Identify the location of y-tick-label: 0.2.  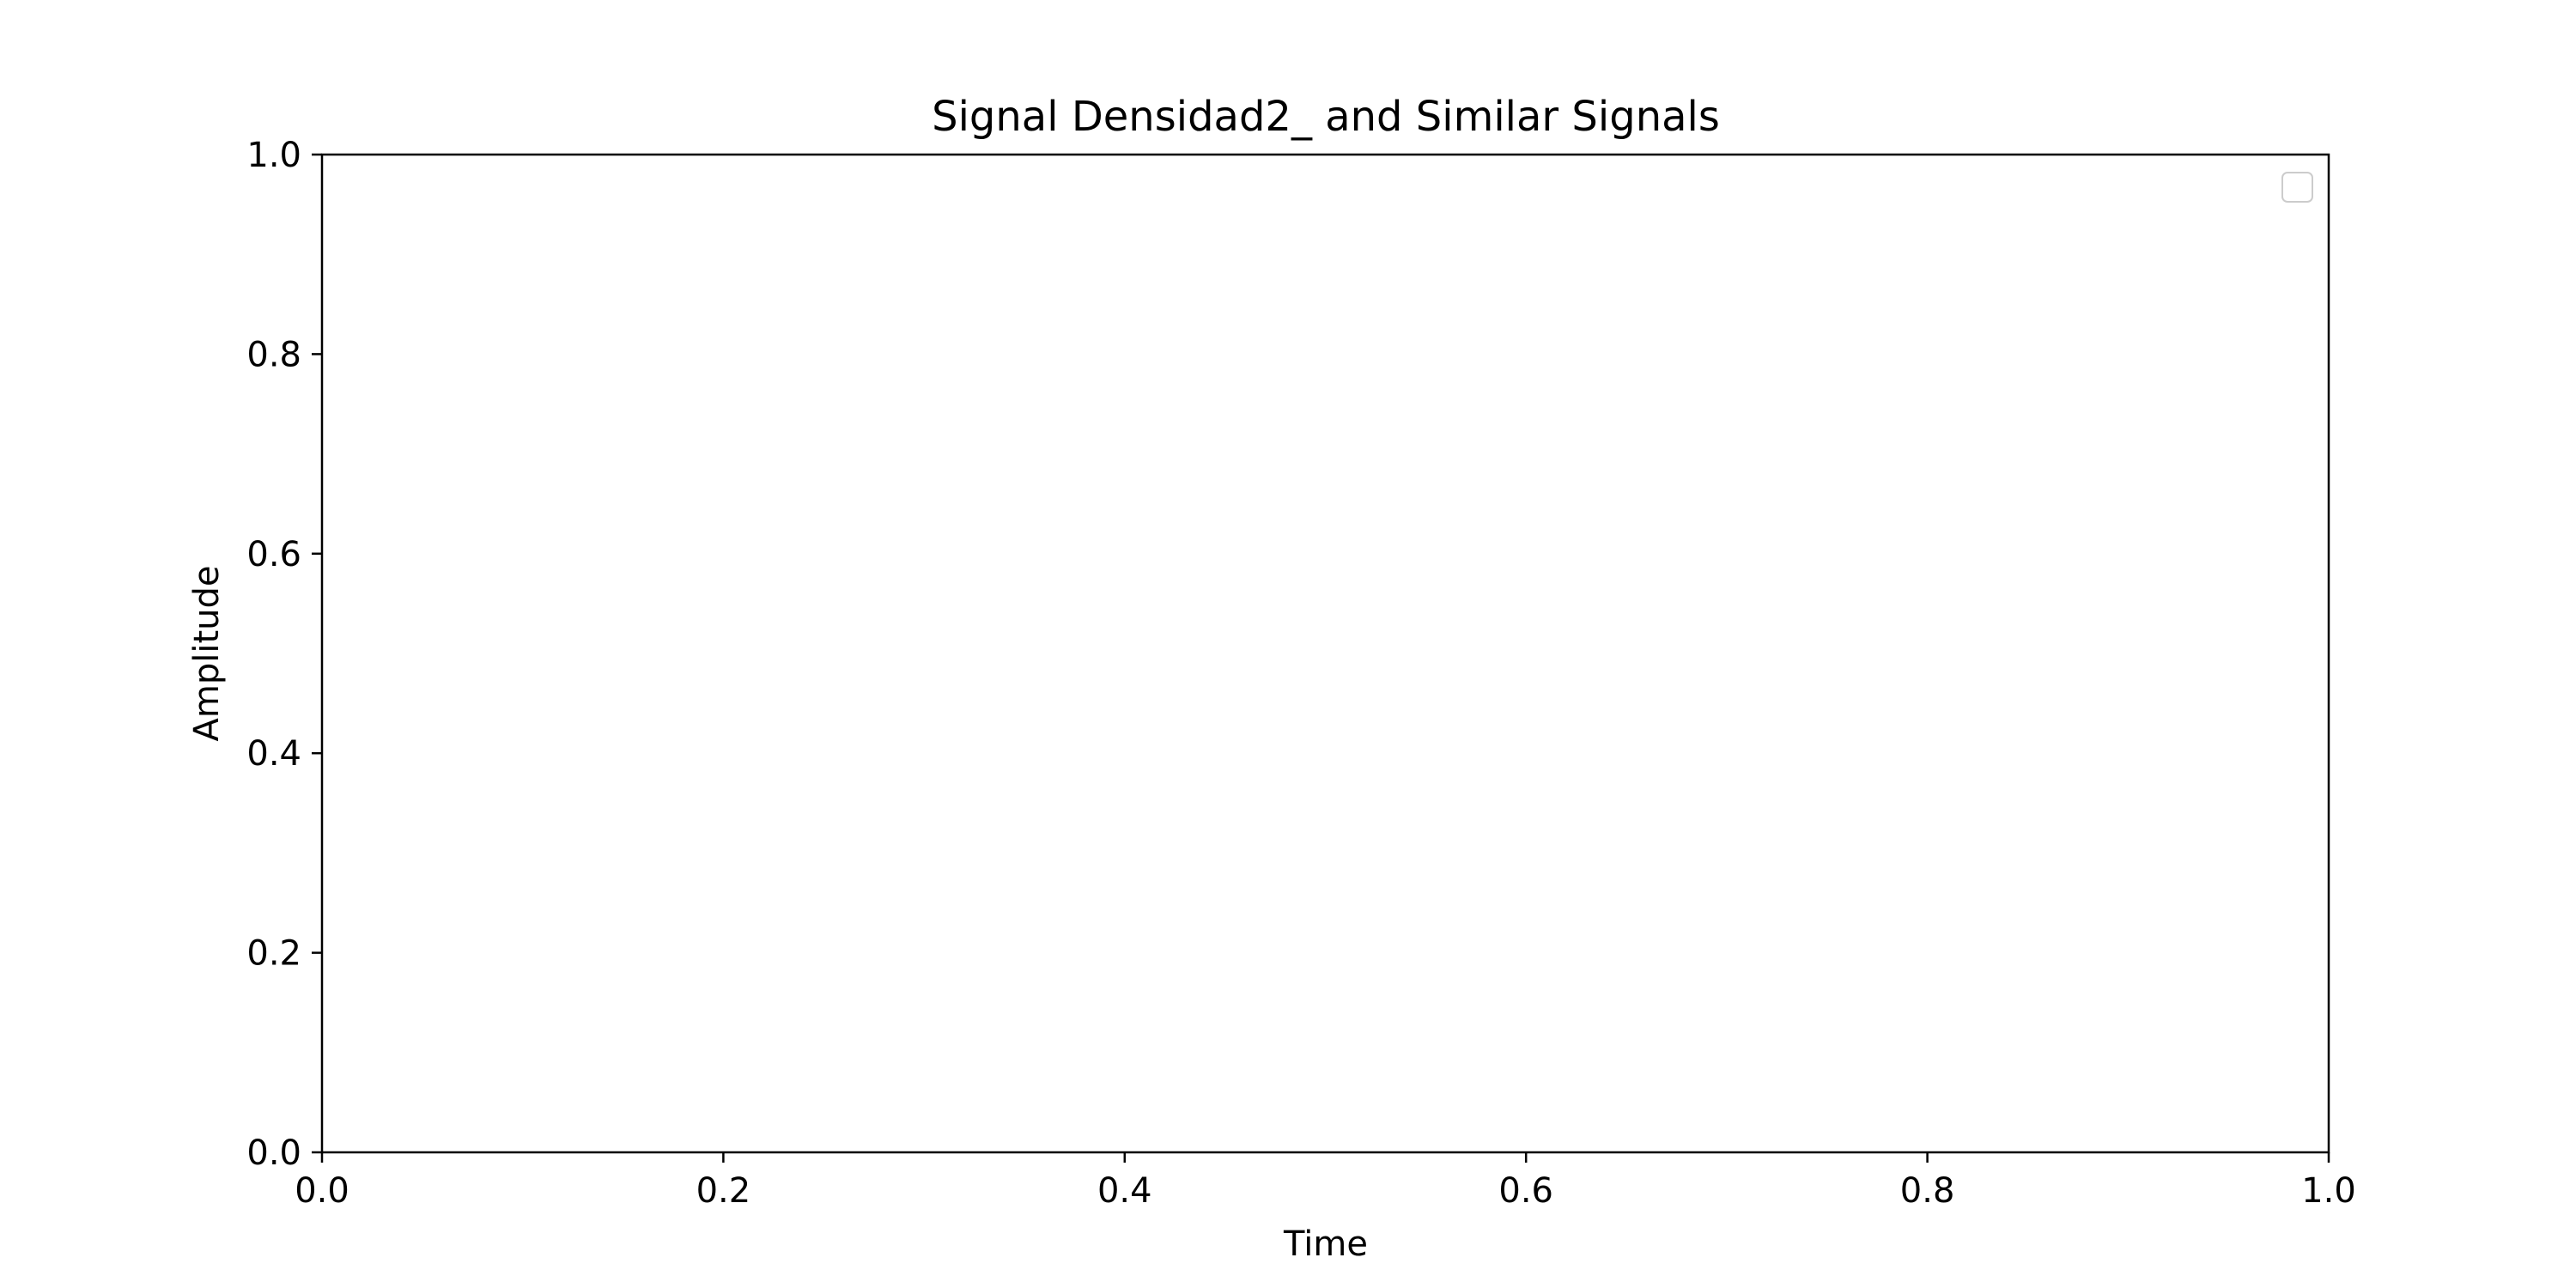
(273, 954).